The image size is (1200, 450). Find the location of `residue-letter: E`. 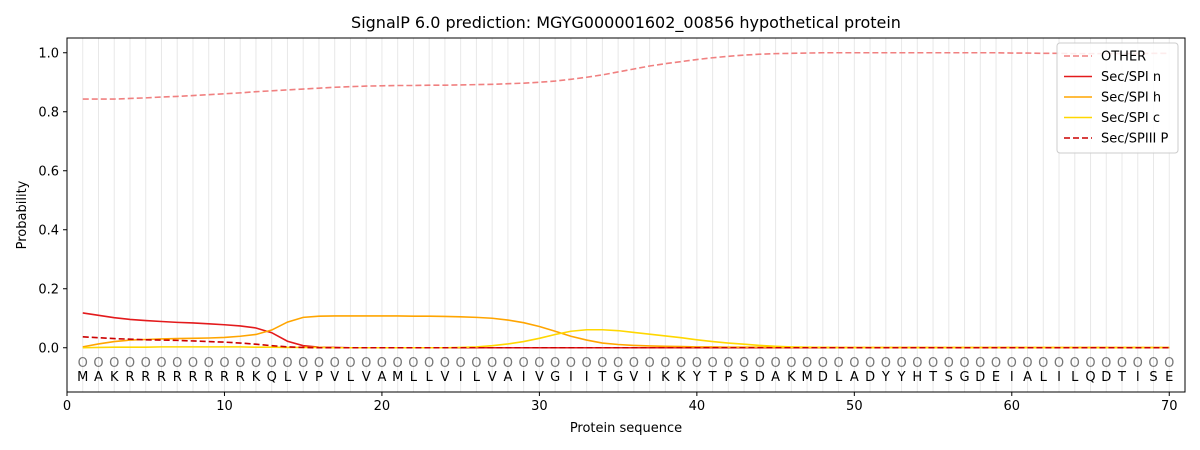

residue-letter: E is located at coordinates (996, 377).